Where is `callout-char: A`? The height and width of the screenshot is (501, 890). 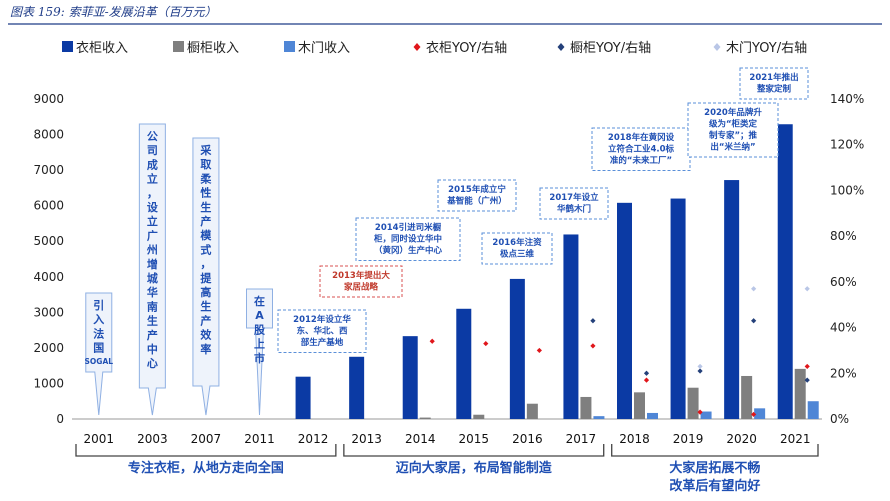 callout-char: A is located at coordinates (259, 315).